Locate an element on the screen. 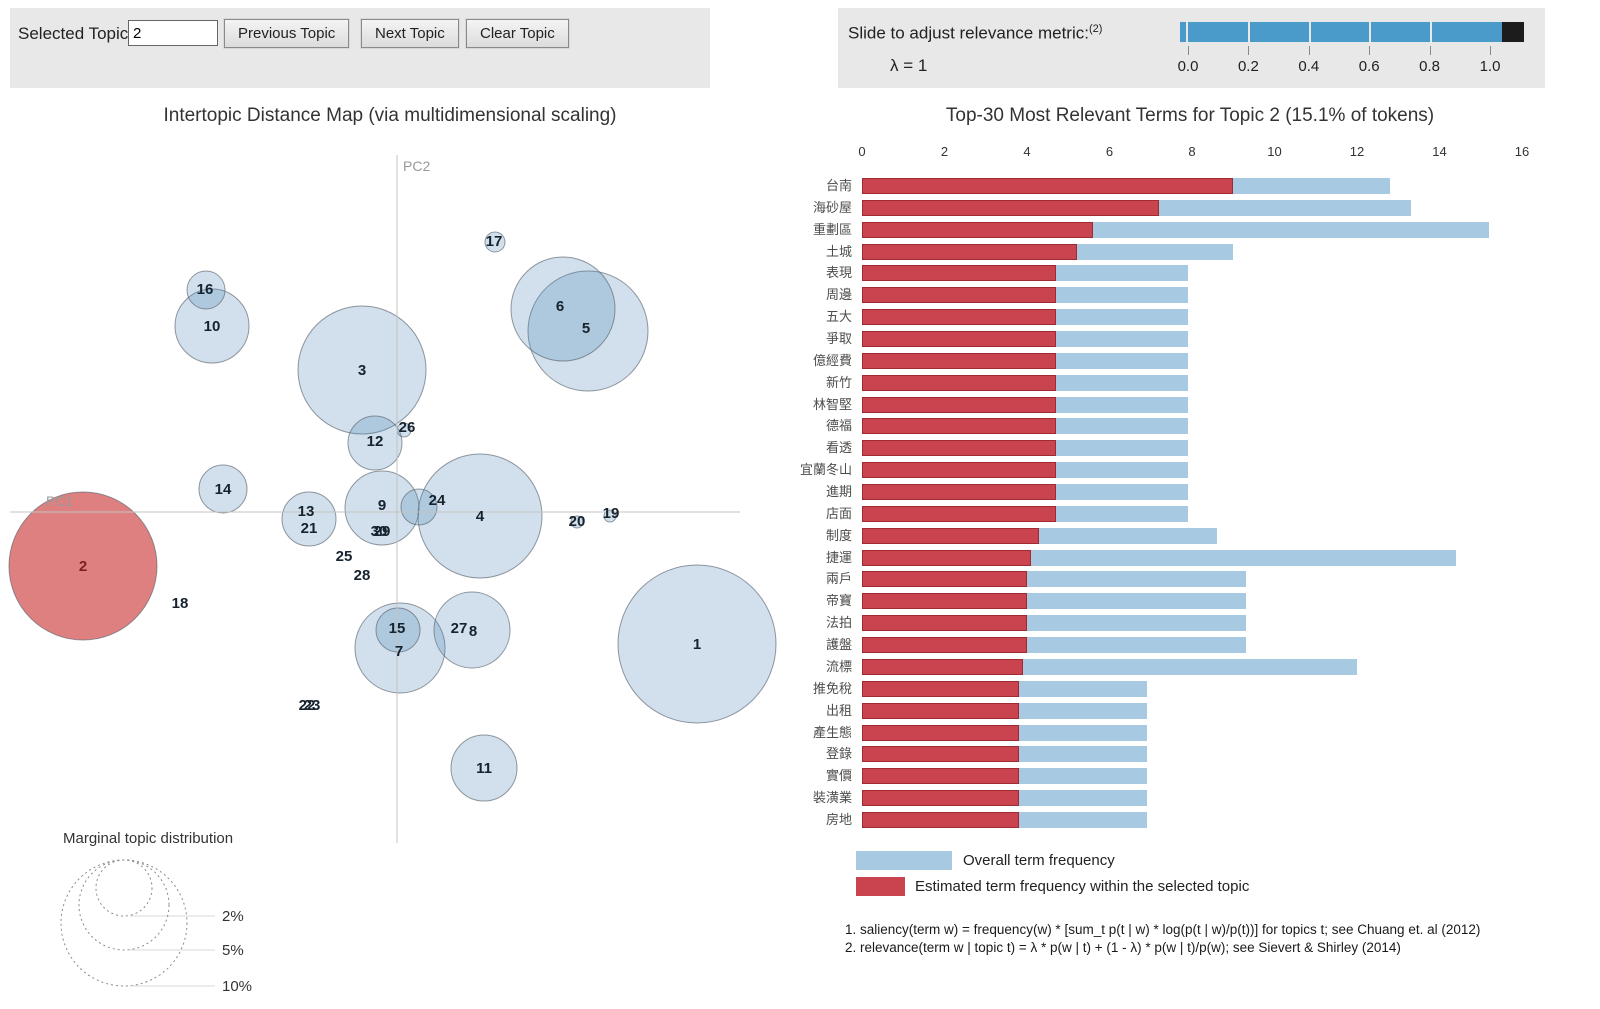 This screenshot has width=1600, height=1009. term-label: 制度 is located at coordinates (838, 535).